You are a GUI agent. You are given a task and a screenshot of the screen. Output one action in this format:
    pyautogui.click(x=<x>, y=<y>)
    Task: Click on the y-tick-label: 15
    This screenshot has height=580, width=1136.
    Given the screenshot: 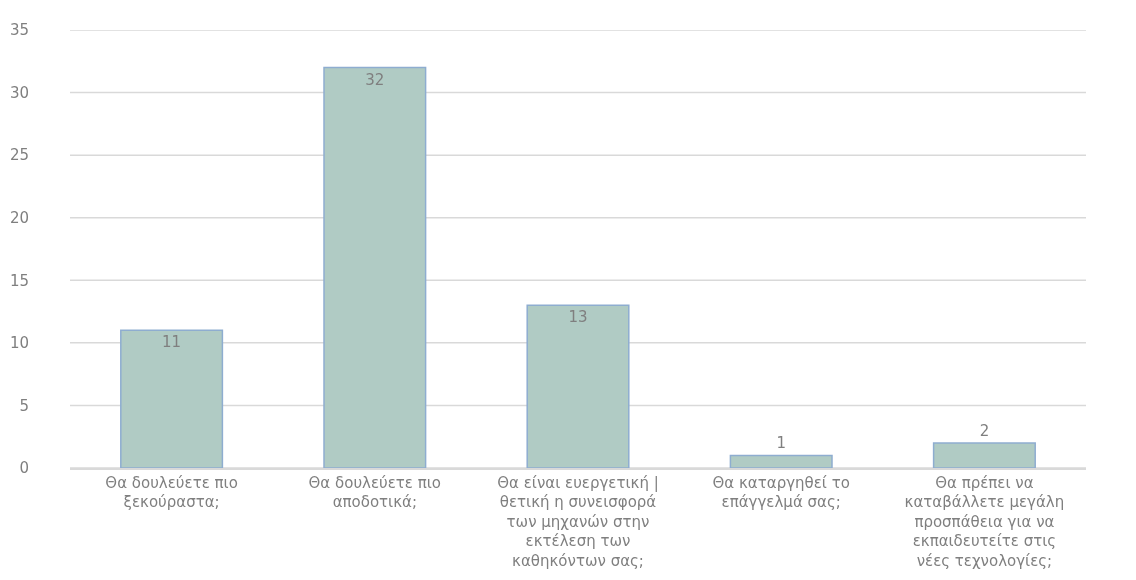 What is the action you would take?
    pyautogui.click(x=19, y=280)
    